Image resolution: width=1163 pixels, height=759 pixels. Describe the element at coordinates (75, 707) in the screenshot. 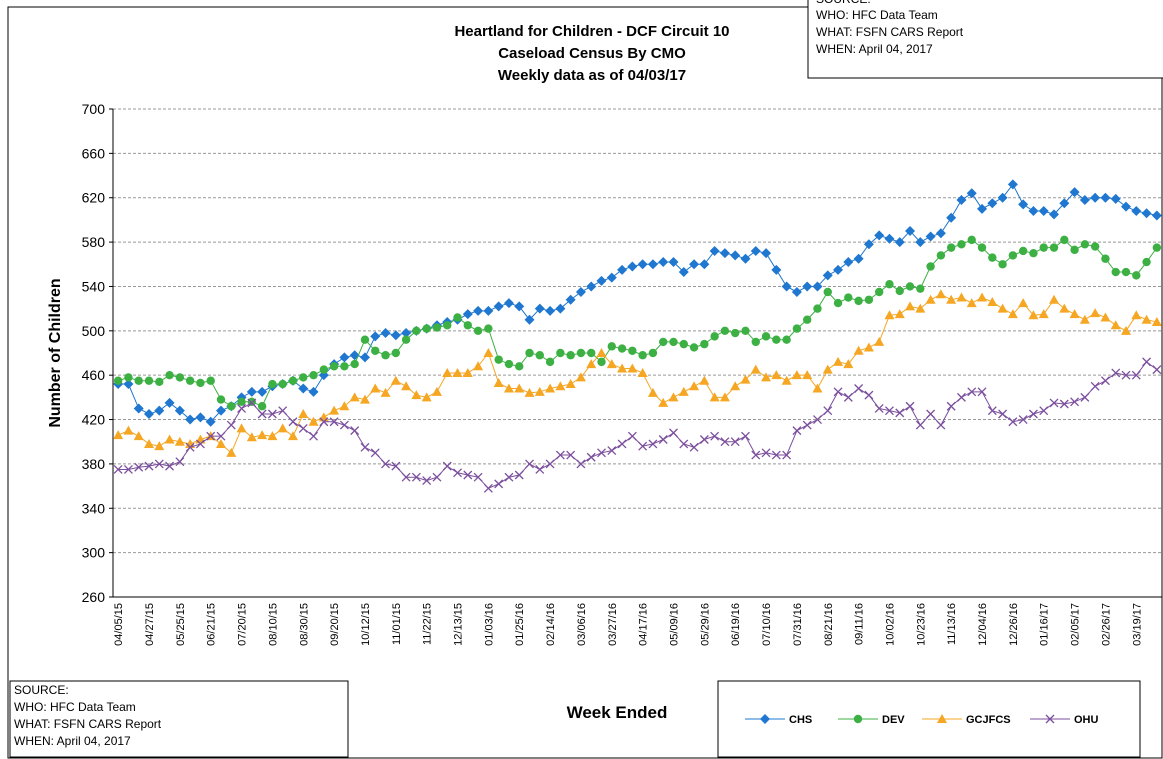

I see `source-text: WHO: HFC Data Team` at that location.